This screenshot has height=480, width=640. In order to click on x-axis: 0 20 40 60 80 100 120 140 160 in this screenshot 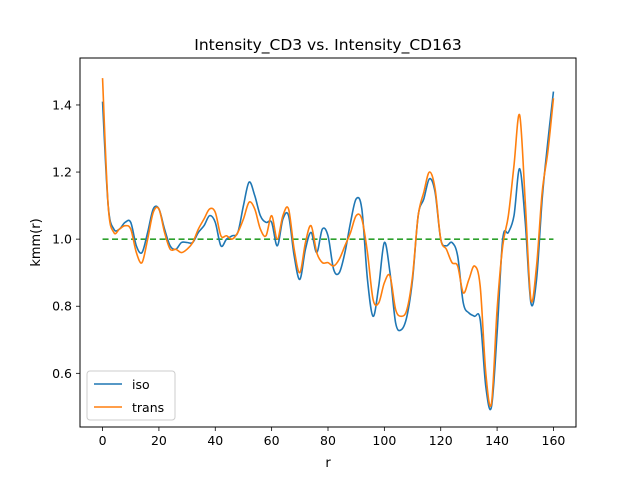, I will do `click(332, 437)`.